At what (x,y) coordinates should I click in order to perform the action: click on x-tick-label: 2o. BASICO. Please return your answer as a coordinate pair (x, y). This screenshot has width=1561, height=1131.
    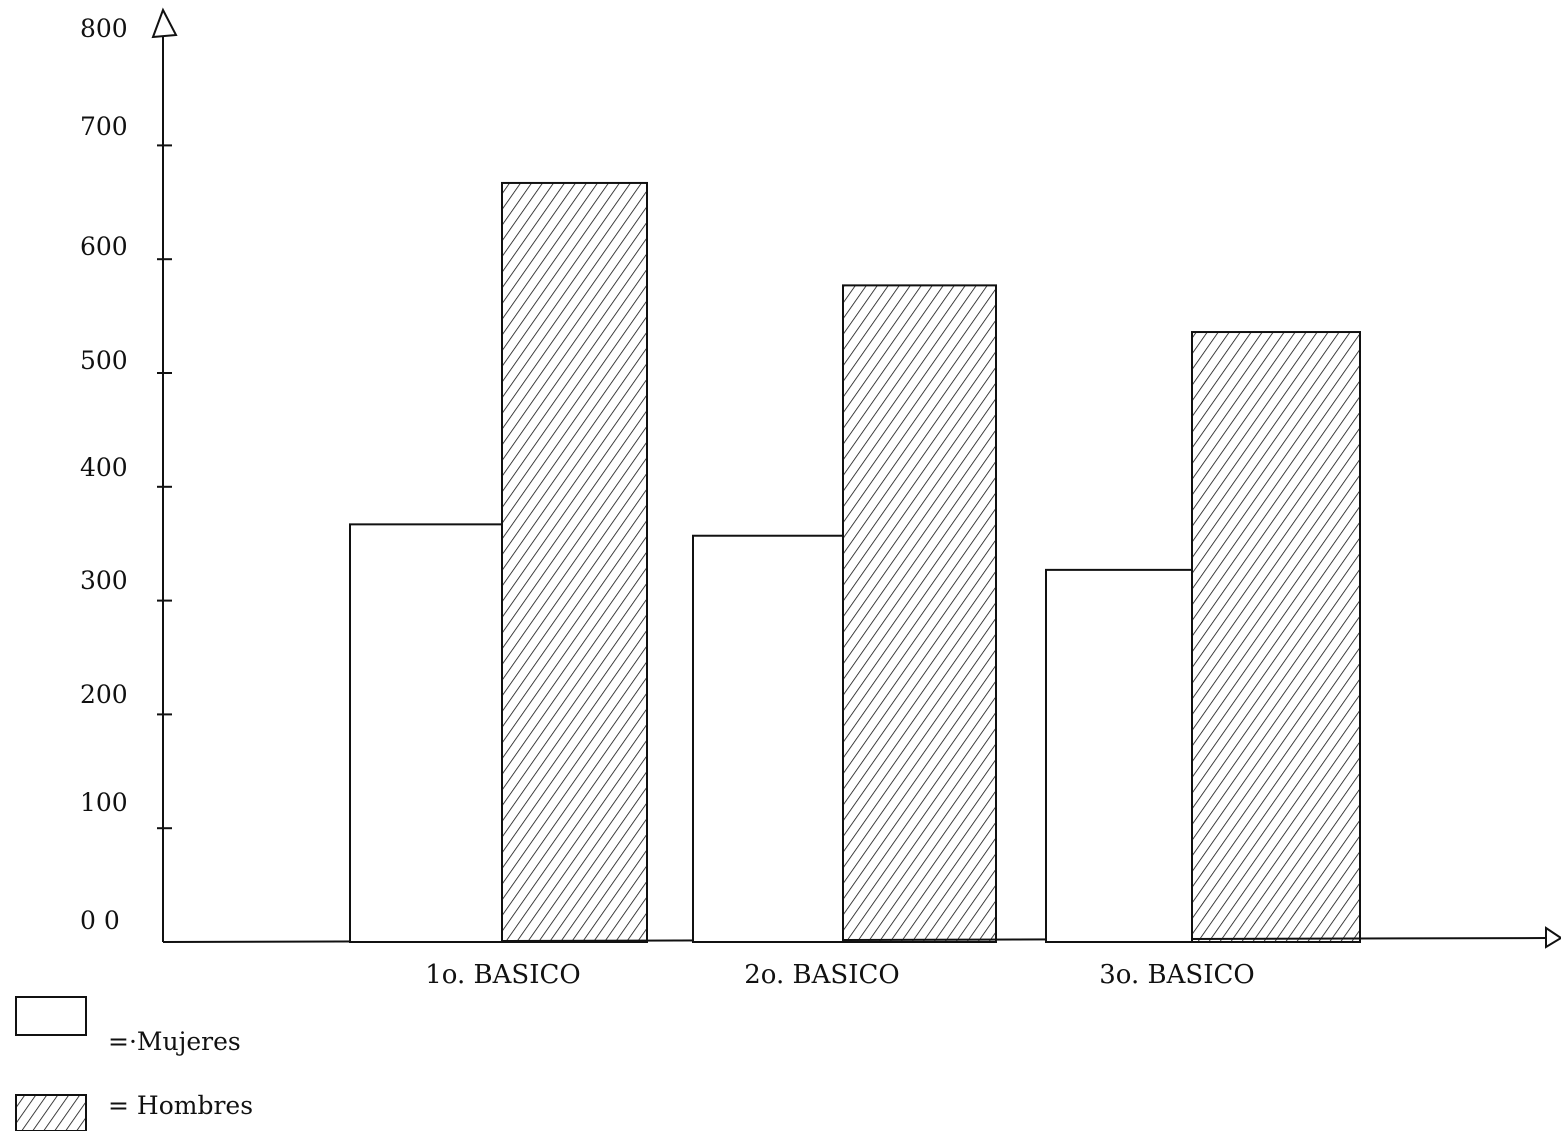
    Looking at the image, I should click on (821, 975).